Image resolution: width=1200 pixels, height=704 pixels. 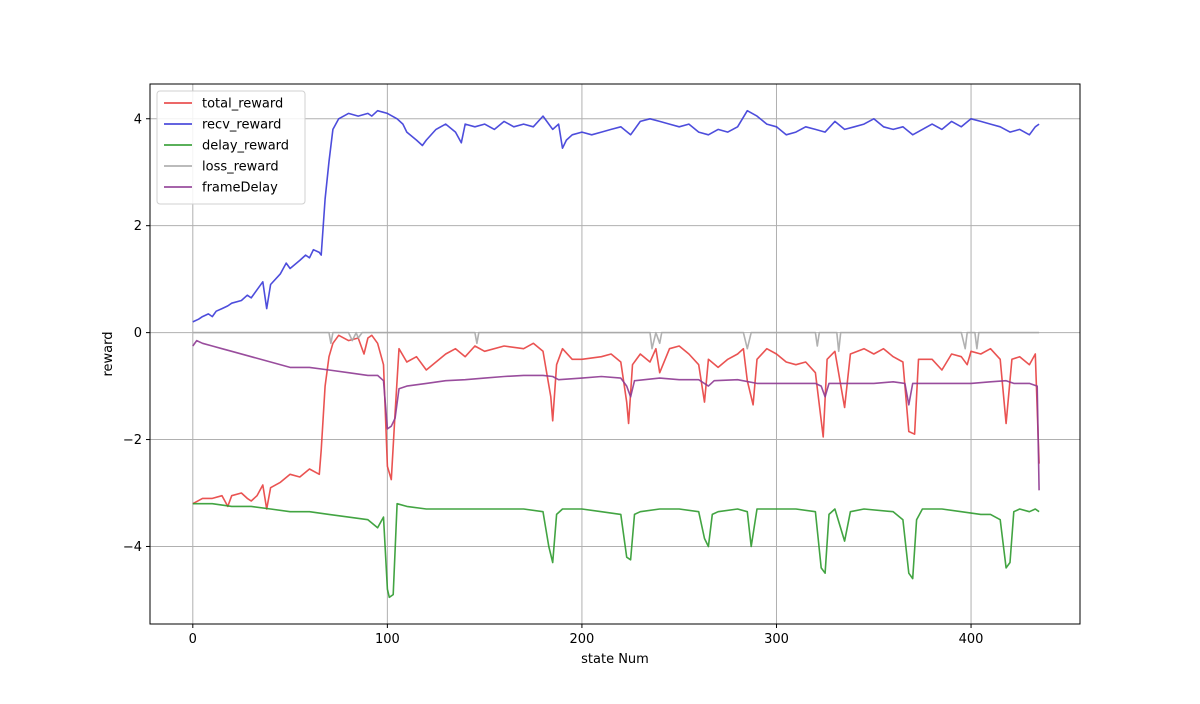 What do you see at coordinates (240, 167) in the screenshot?
I see `legend-label-loss_reward: loss_reward` at bounding box center [240, 167].